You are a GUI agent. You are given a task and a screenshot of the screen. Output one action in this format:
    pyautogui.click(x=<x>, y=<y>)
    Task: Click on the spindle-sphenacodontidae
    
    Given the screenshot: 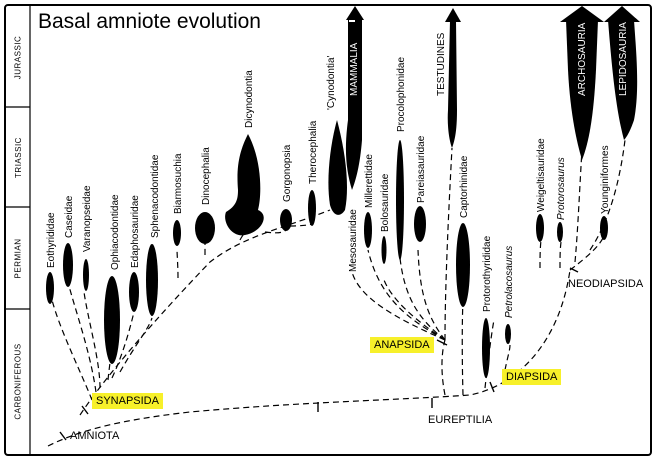 What is the action you would take?
    pyautogui.click(x=152, y=280)
    